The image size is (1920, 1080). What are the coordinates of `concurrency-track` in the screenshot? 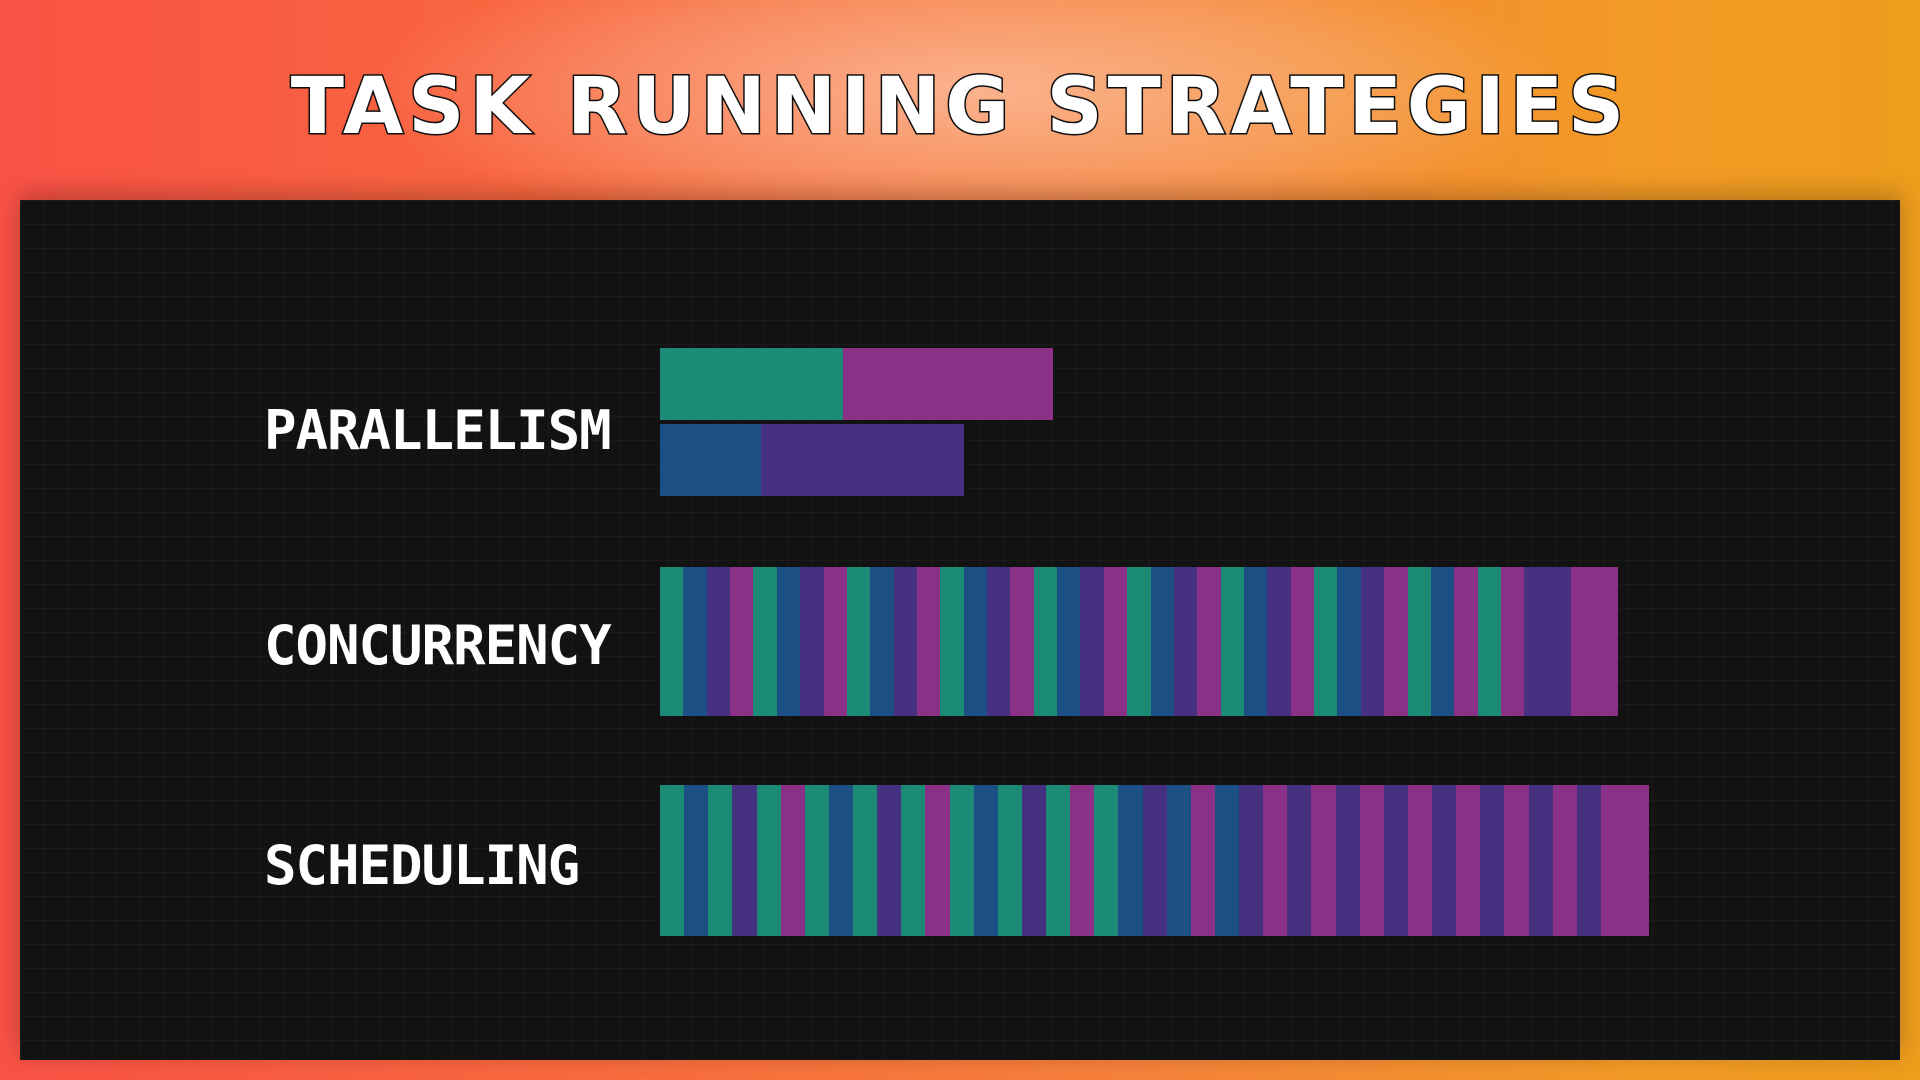 It's located at (1139, 641).